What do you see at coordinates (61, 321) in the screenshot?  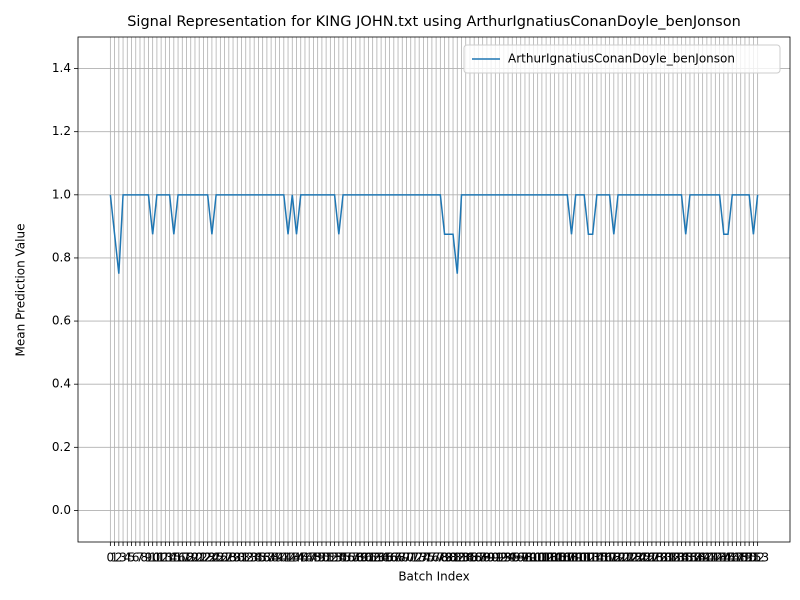 I see `y-tick-label: 0.6` at bounding box center [61, 321].